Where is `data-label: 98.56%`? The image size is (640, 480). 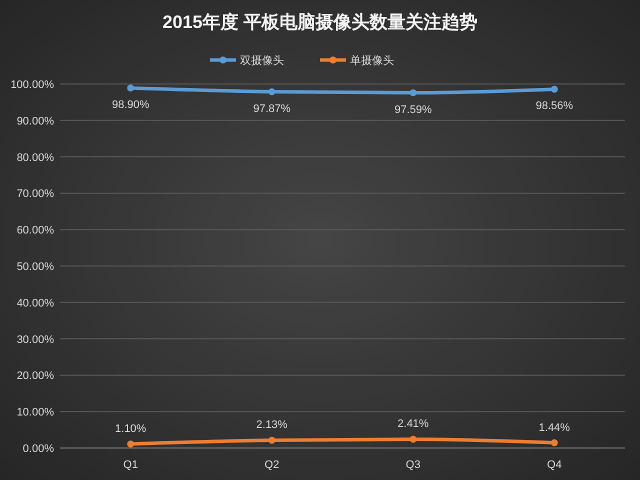 data-label: 98.56% is located at coordinates (555, 106).